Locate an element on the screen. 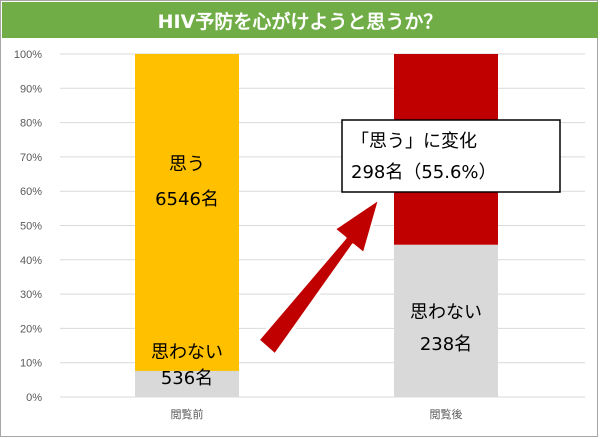 The height and width of the screenshot is (439, 600). y-tick-label: 40% is located at coordinates (31, 261).